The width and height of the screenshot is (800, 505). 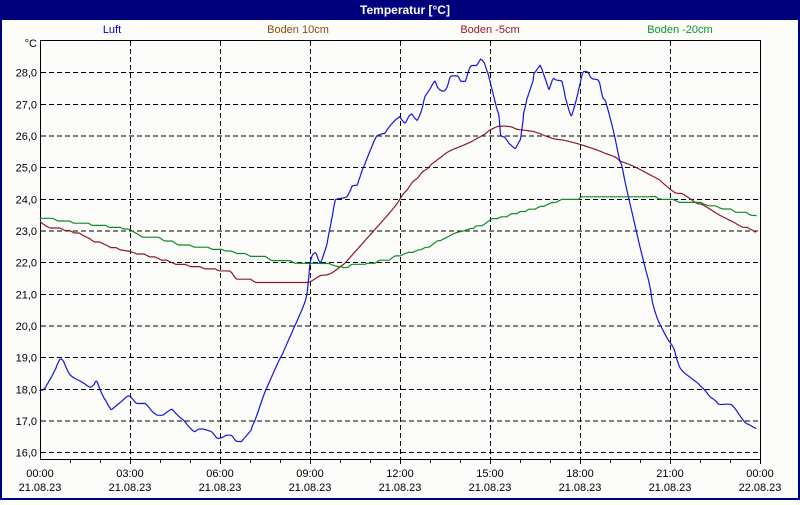 I want to click on svg-text: 17,0, so click(x=26, y=422).